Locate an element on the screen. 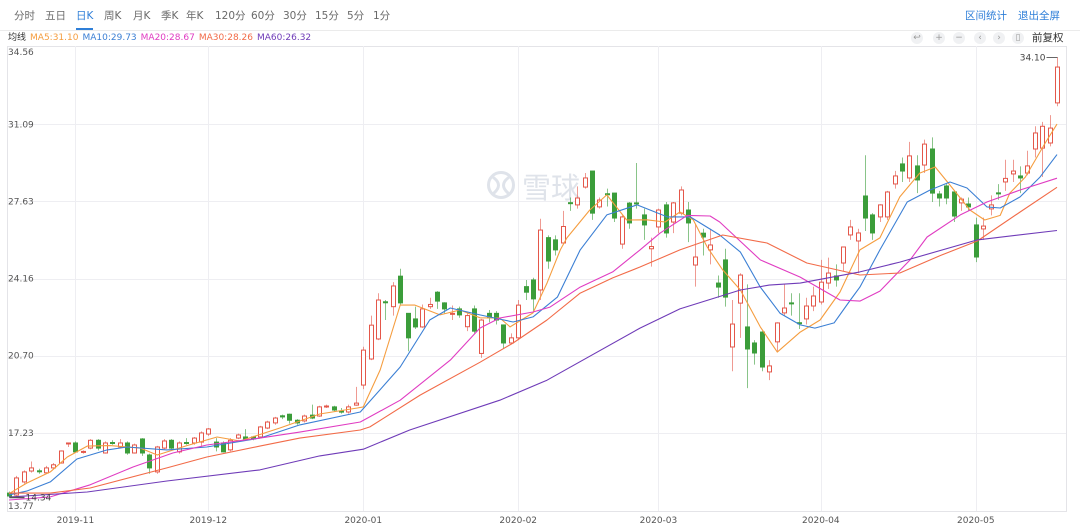  watermark: 雪球 is located at coordinates (533, 188).